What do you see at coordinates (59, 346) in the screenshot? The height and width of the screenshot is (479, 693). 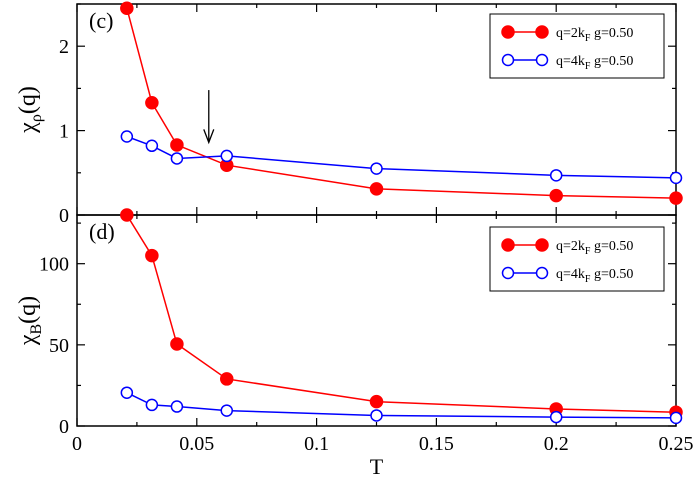 I see `y-tick-label: 50` at bounding box center [59, 346].